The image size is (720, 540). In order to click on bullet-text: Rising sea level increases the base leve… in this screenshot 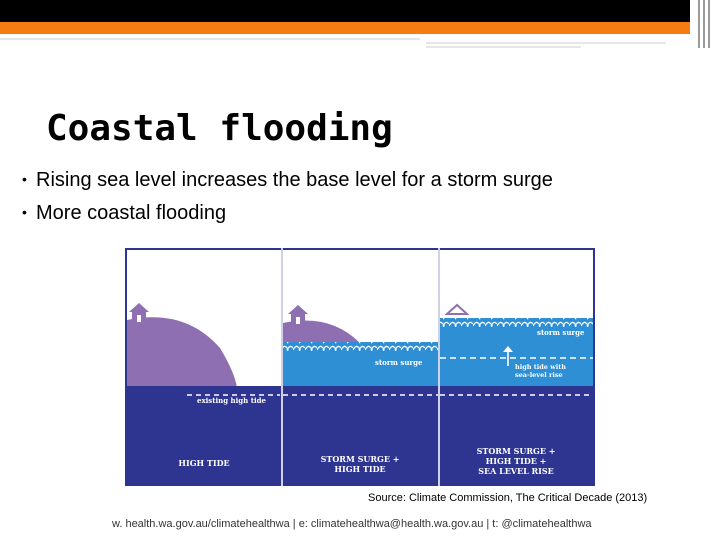, I will do `click(294, 180)`.